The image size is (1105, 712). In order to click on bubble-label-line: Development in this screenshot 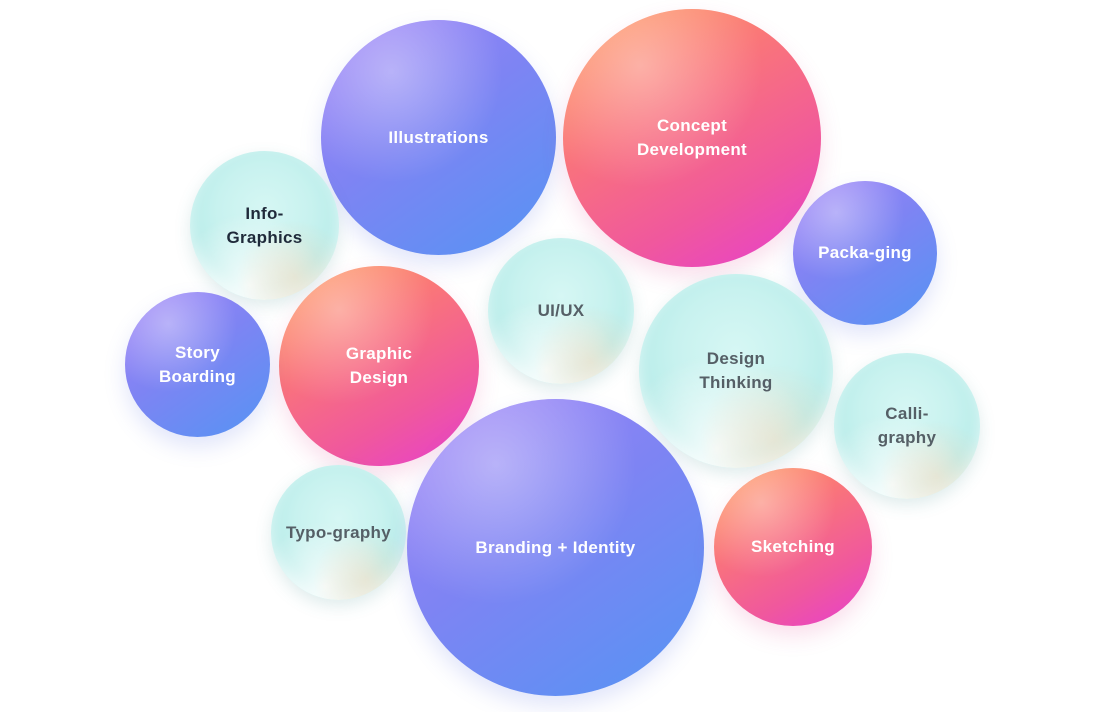, I will do `click(692, 149)`.